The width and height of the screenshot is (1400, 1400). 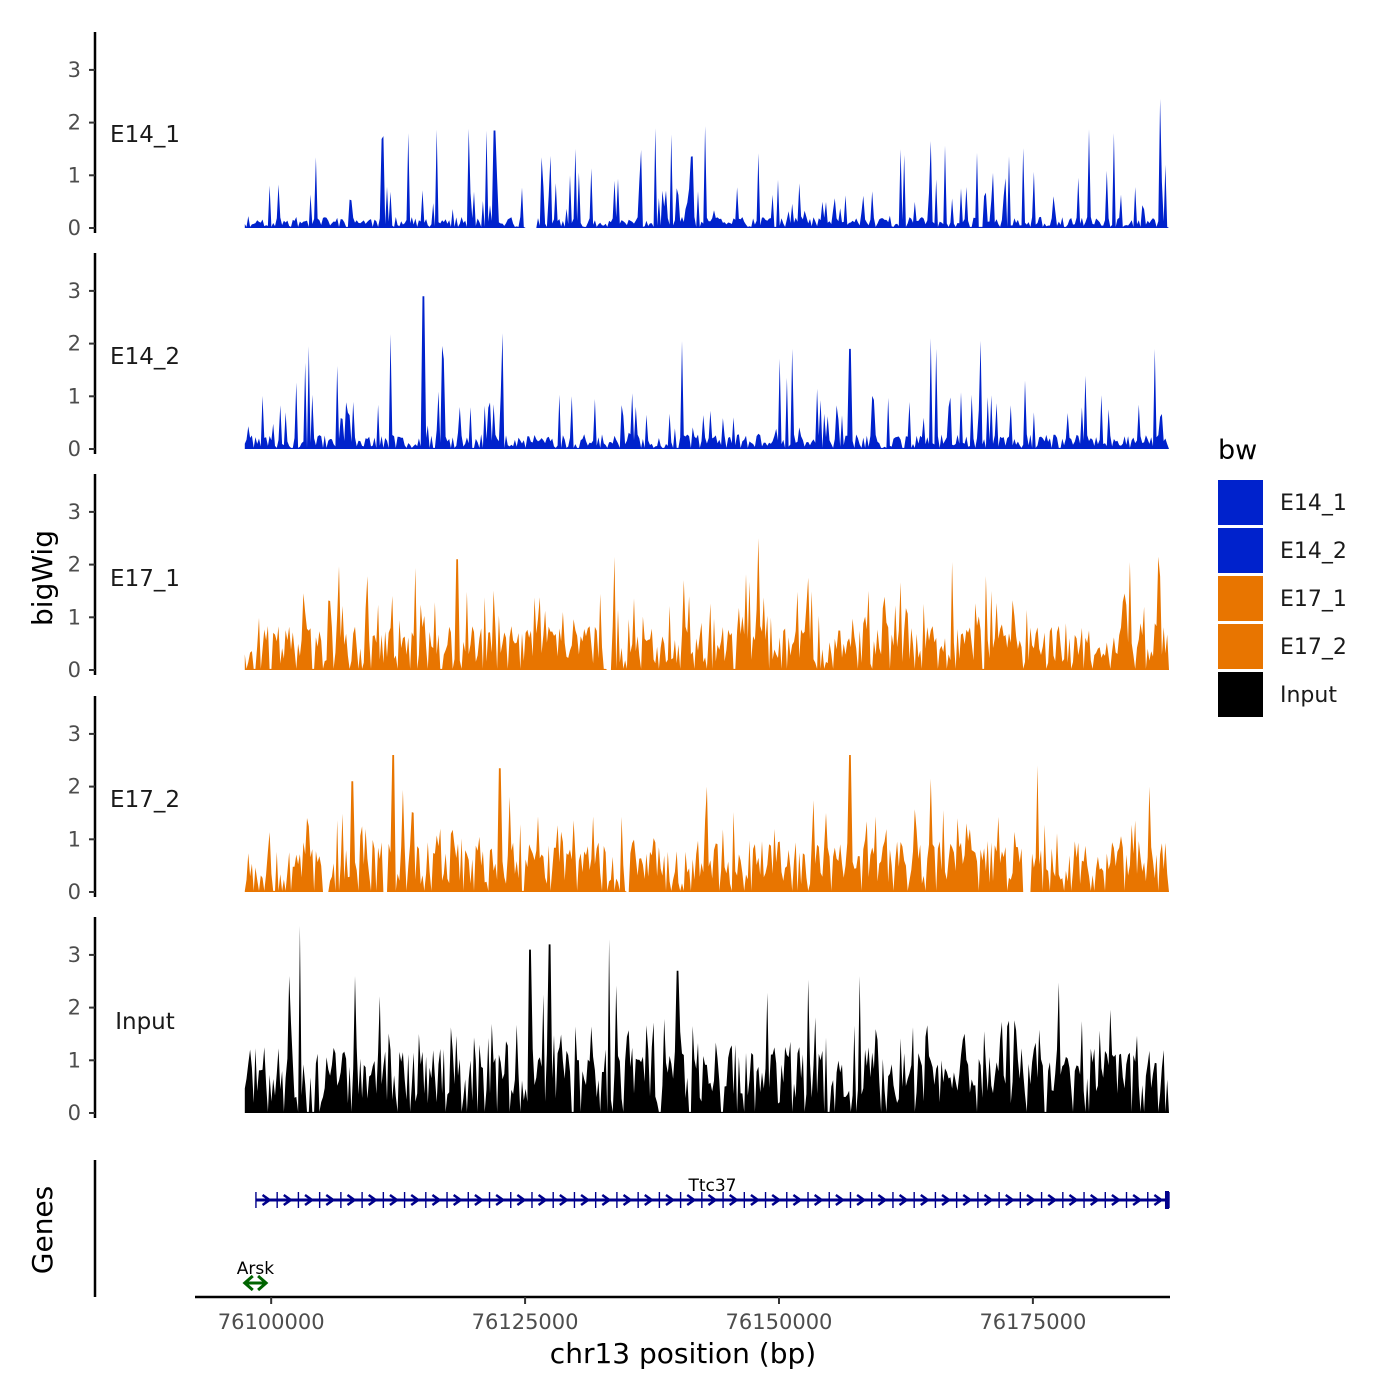 What do you see at coordinates (779, 1322) in the screenshot?
I see `x-tick-label-2: 76150000` at bounding box center [779, 1322].